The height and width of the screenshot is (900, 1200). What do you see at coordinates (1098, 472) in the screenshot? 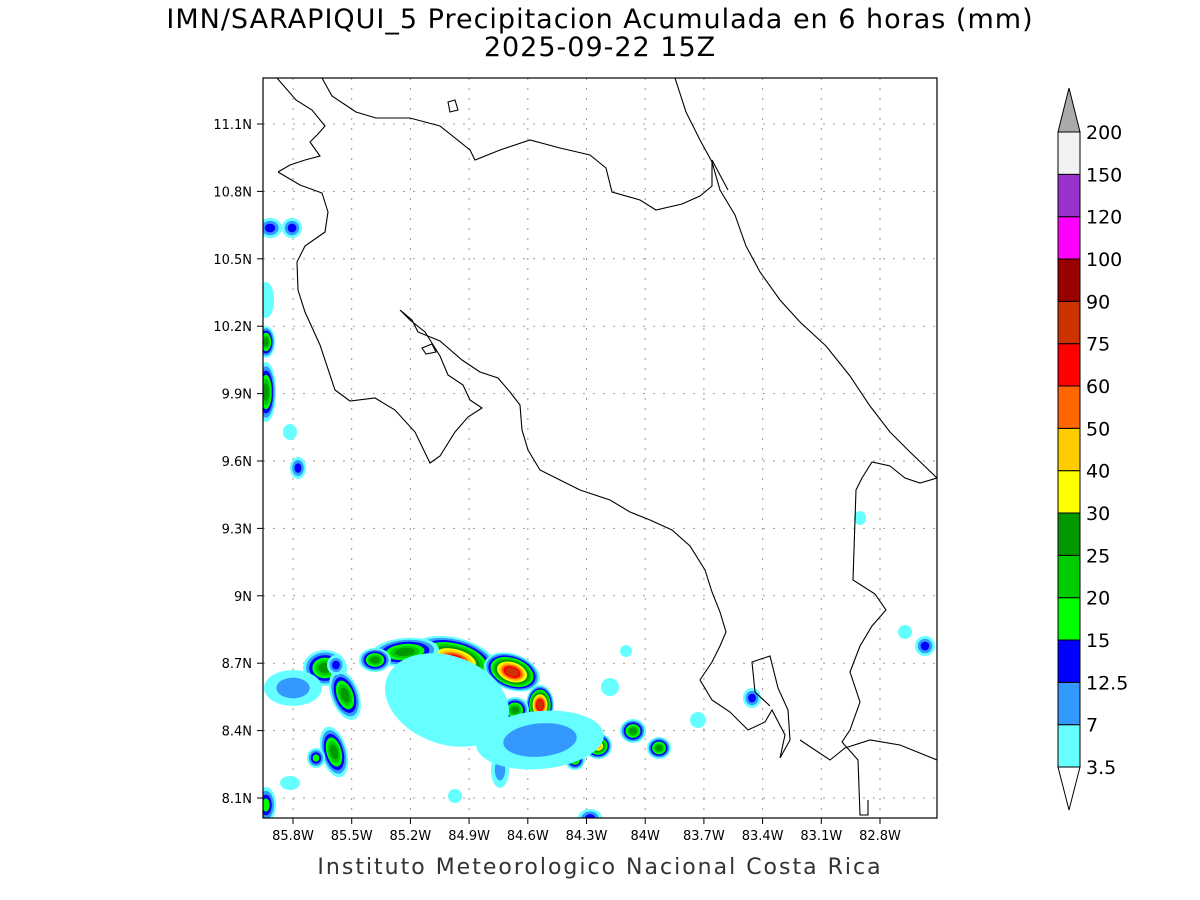
I see `colorbar-label: 40` at bounding box center [1098, 472].